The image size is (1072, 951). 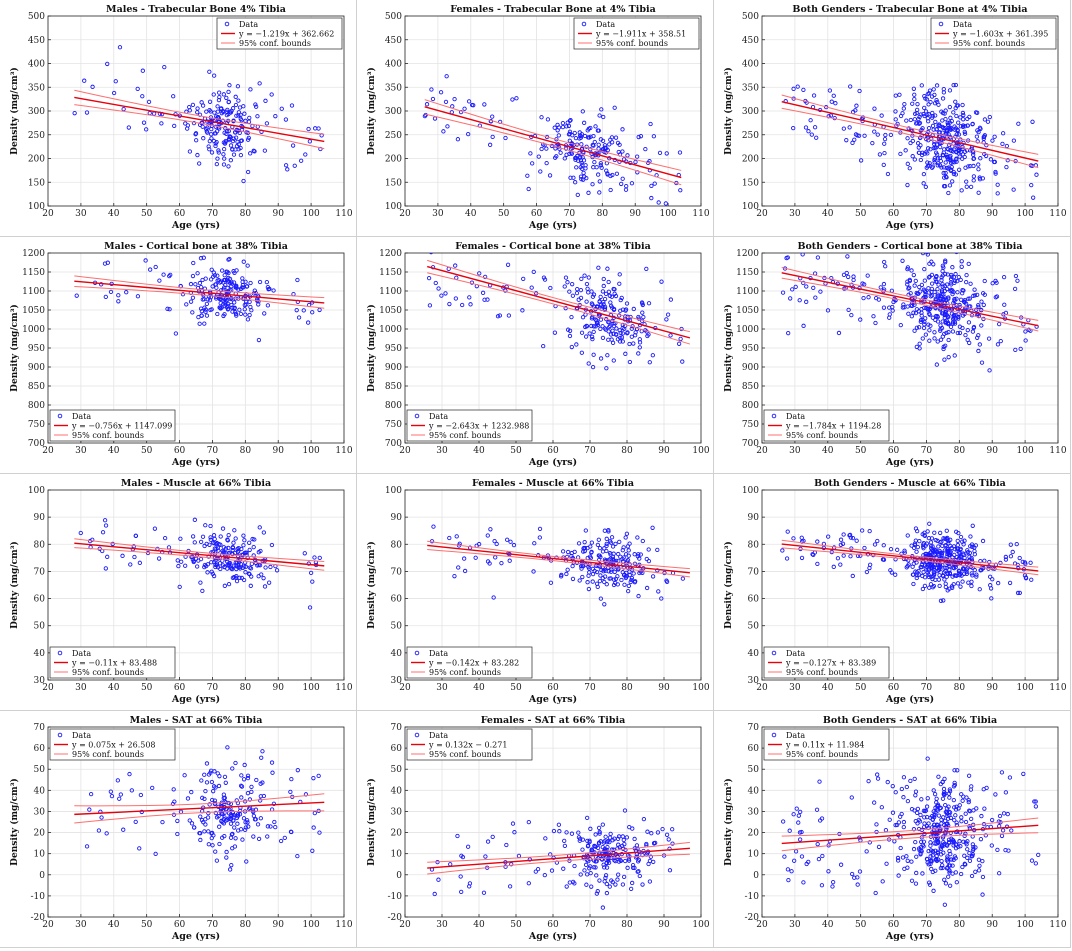 What do you see at coordinates (909, 936) in the screenshot?
I see `x-axis-label: Age (yrs)` at bounding box center [909, 936].